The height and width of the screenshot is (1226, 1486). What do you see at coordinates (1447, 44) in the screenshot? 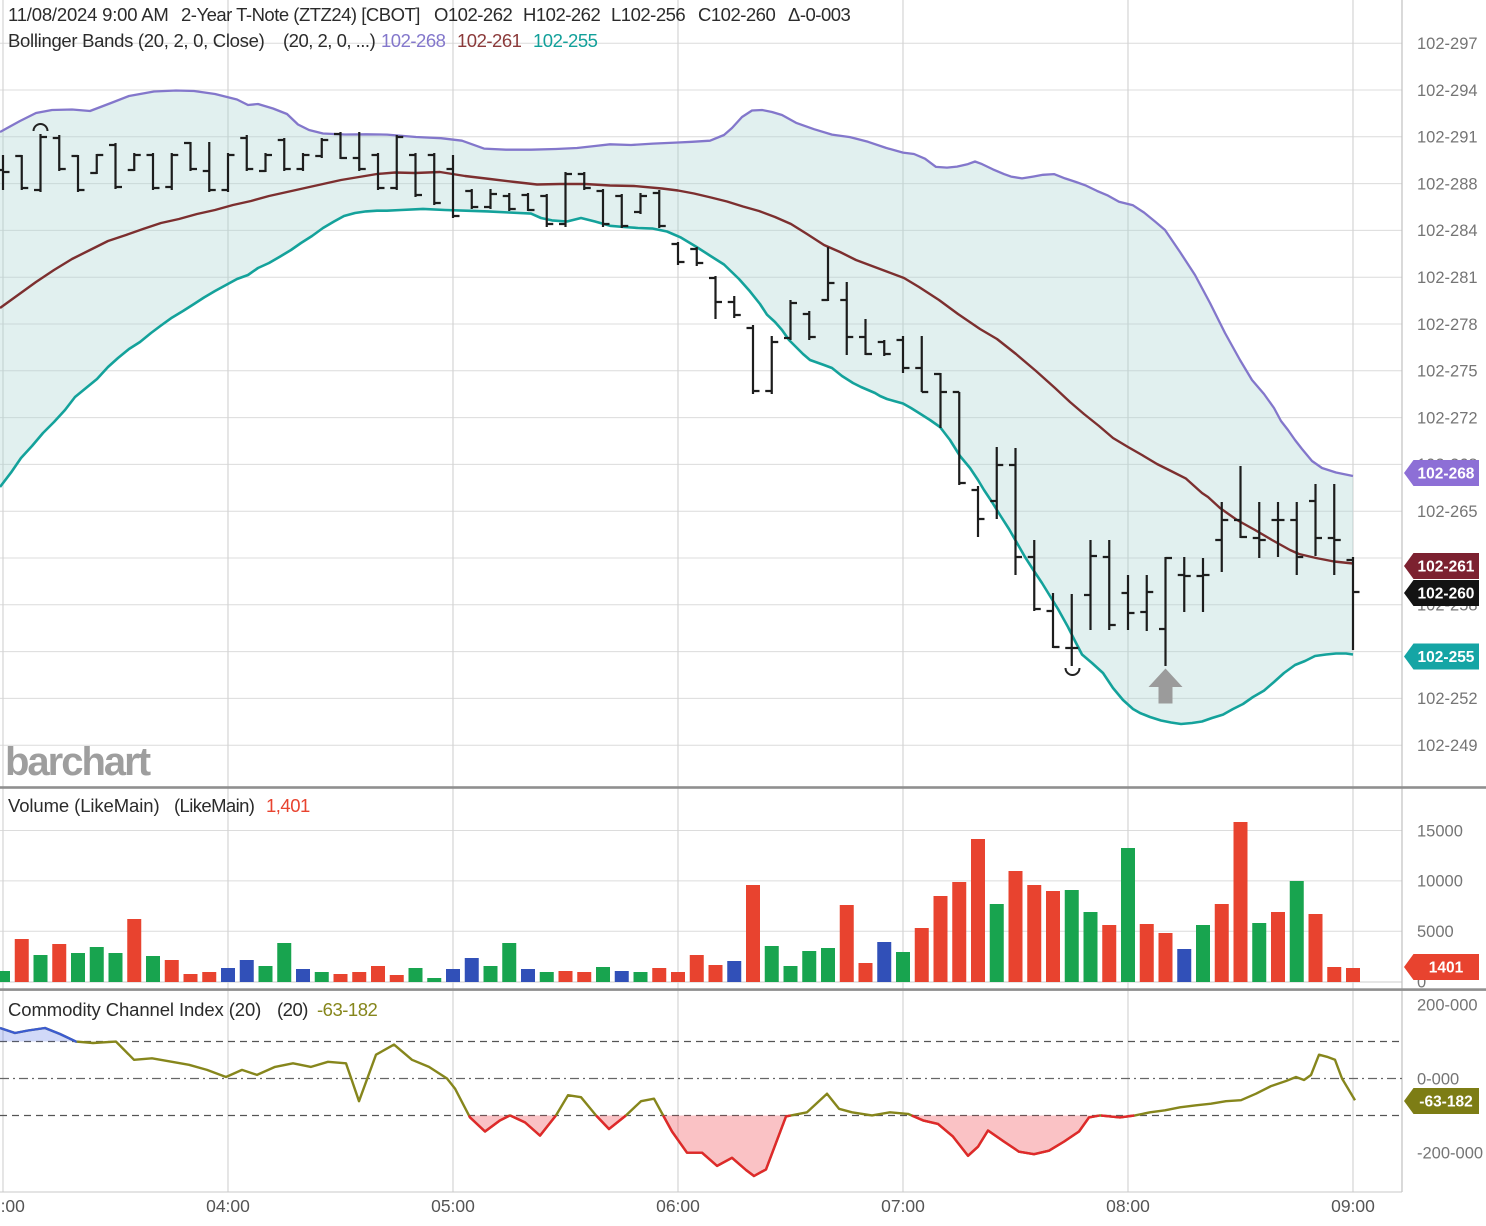
I see `svg-text: 102-297` at bounding box center [1447, 44].